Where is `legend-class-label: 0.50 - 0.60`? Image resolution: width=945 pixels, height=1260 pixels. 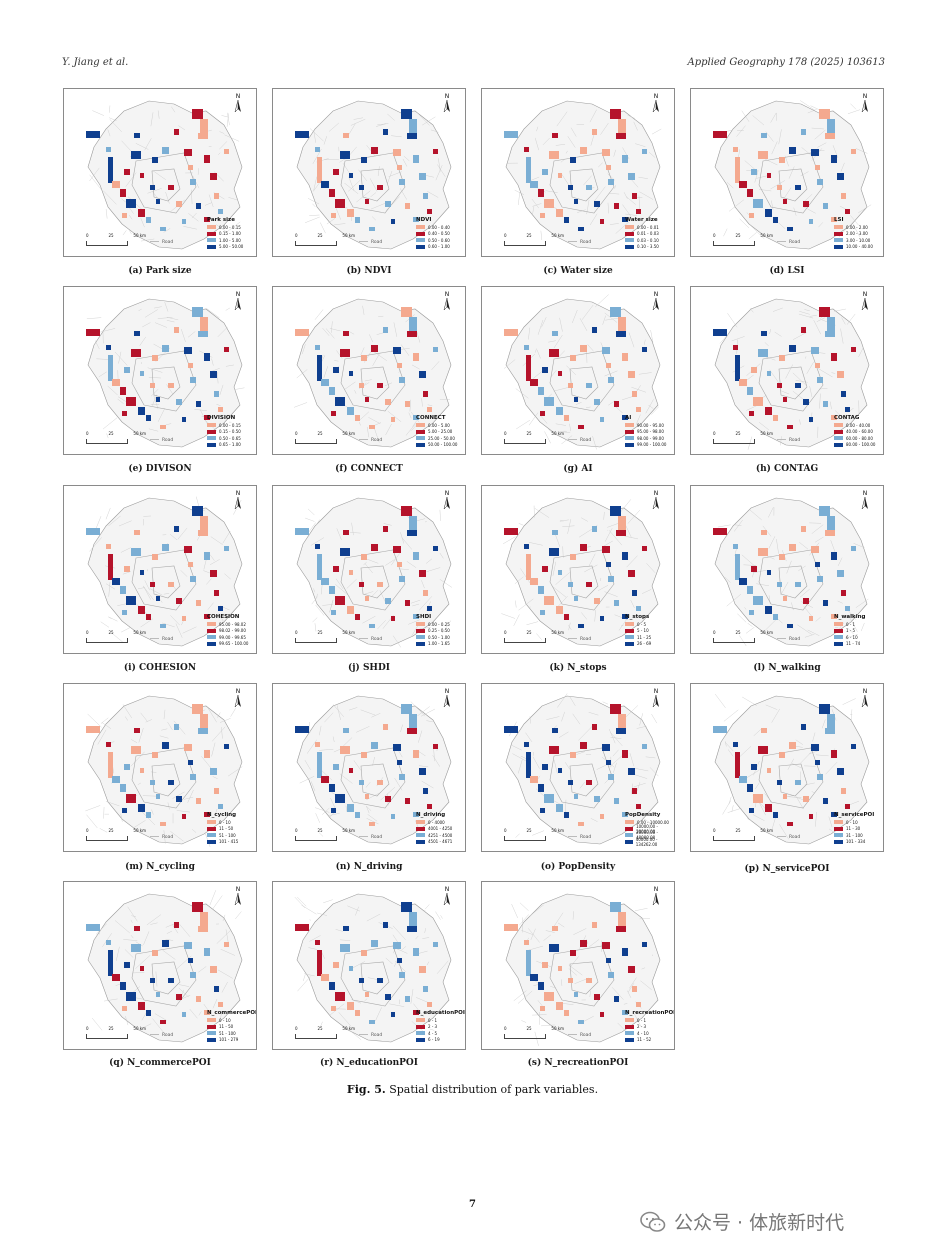 legend-class-label: 0.50 - 0.60 is located at coordinates (439, 240).